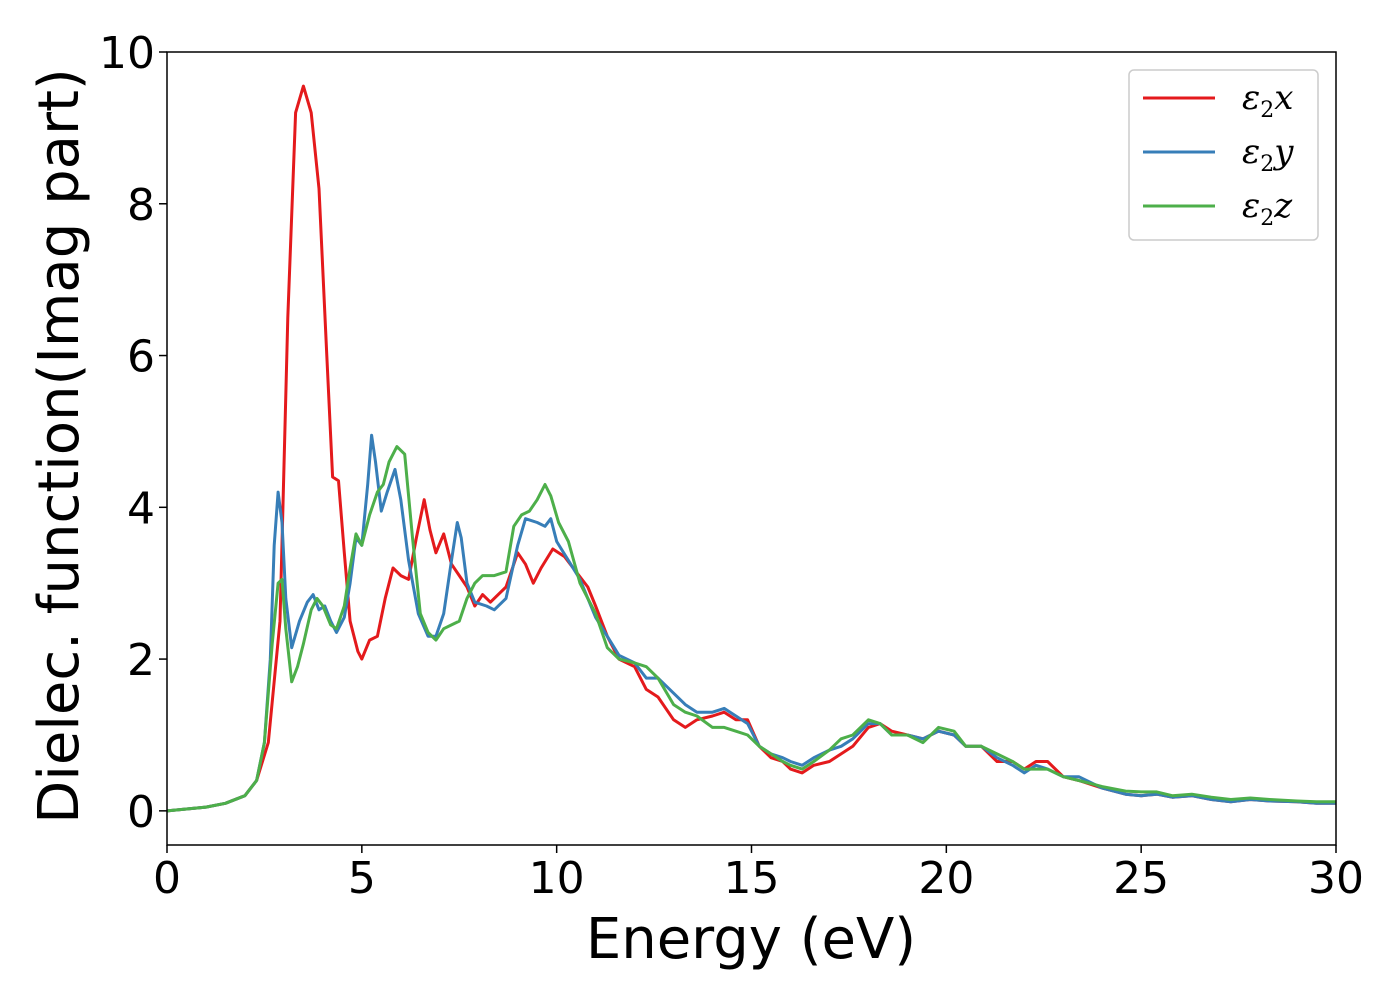 The width and height of the screenshot is (1400, 1000). Describe the element at coordinates (1267, 208) in the screenshot. I see `legend-label-z: ε2z` at that location.